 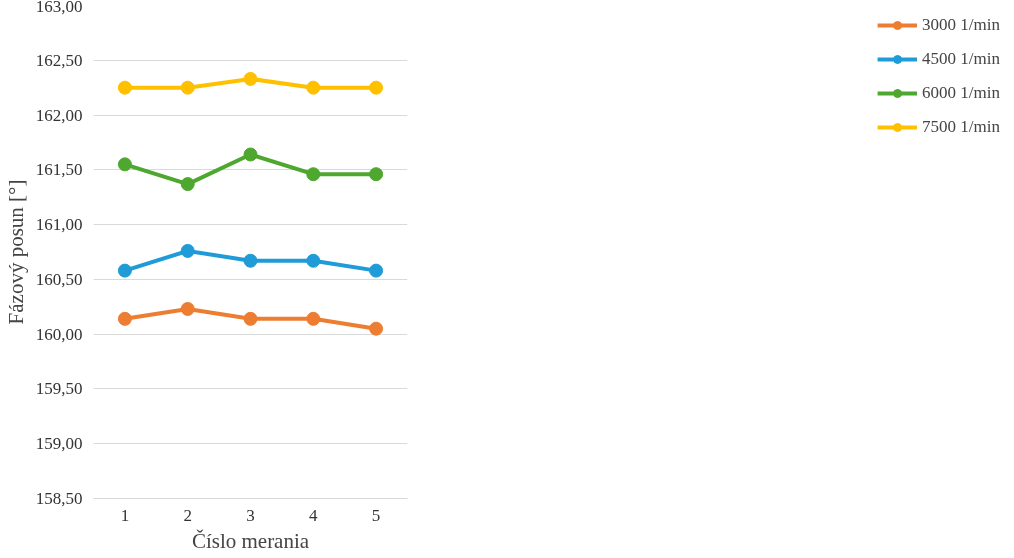 What do you see at coordinates (376, 515) in the screenshot?
I see `x-tick-label: 5` at bounding box center [376, 515].